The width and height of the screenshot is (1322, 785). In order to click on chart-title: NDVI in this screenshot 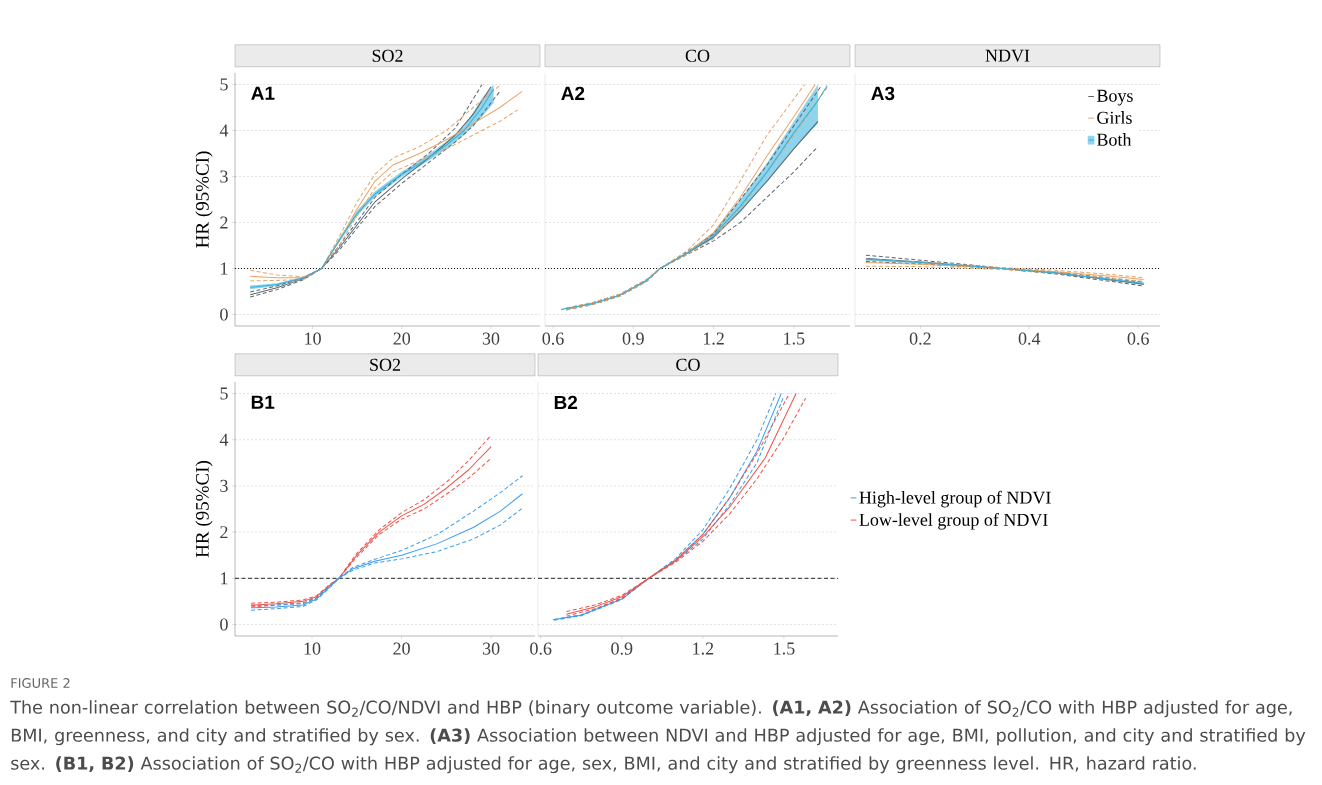, I will do `click(1007, 55)`.